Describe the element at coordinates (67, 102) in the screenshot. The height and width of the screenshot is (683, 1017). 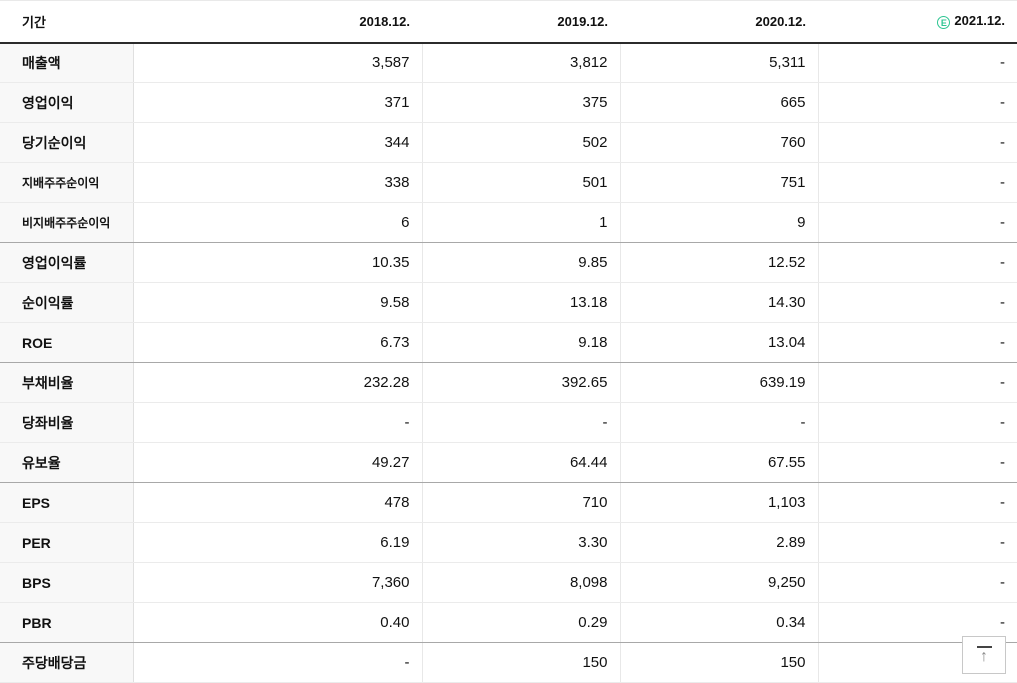
I see `row-label: 영업이익` at that location.